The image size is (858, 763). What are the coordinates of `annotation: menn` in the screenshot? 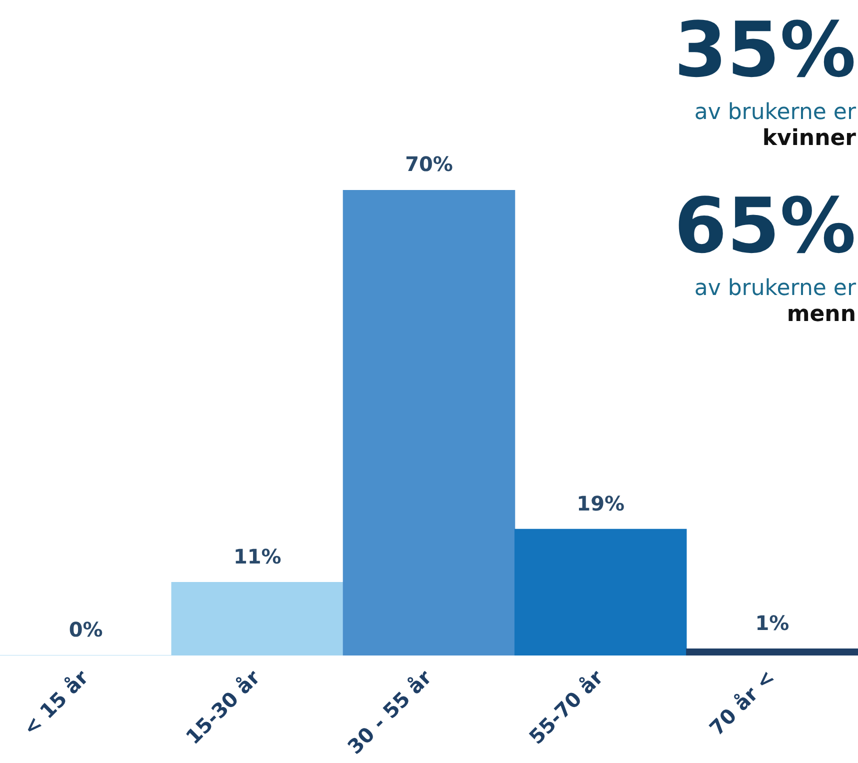 It's located at (821, 315).